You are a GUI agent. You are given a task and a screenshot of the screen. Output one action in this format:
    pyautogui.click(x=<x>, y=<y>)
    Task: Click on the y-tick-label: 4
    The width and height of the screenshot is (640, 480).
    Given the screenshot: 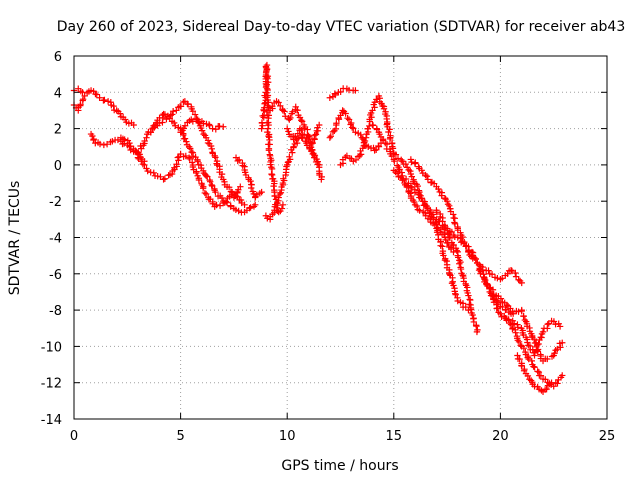 What is the action you would take?
    pyautogui.click(x=58, y=93)
    